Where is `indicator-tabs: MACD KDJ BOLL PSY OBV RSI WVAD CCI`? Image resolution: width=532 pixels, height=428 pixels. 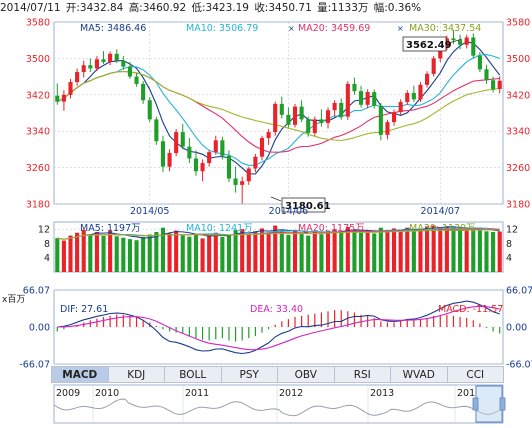 indicator-tabs: MACD KDJ BOLL PSY OBV RSI WVAD CCI is located at coordinates (277, 374).